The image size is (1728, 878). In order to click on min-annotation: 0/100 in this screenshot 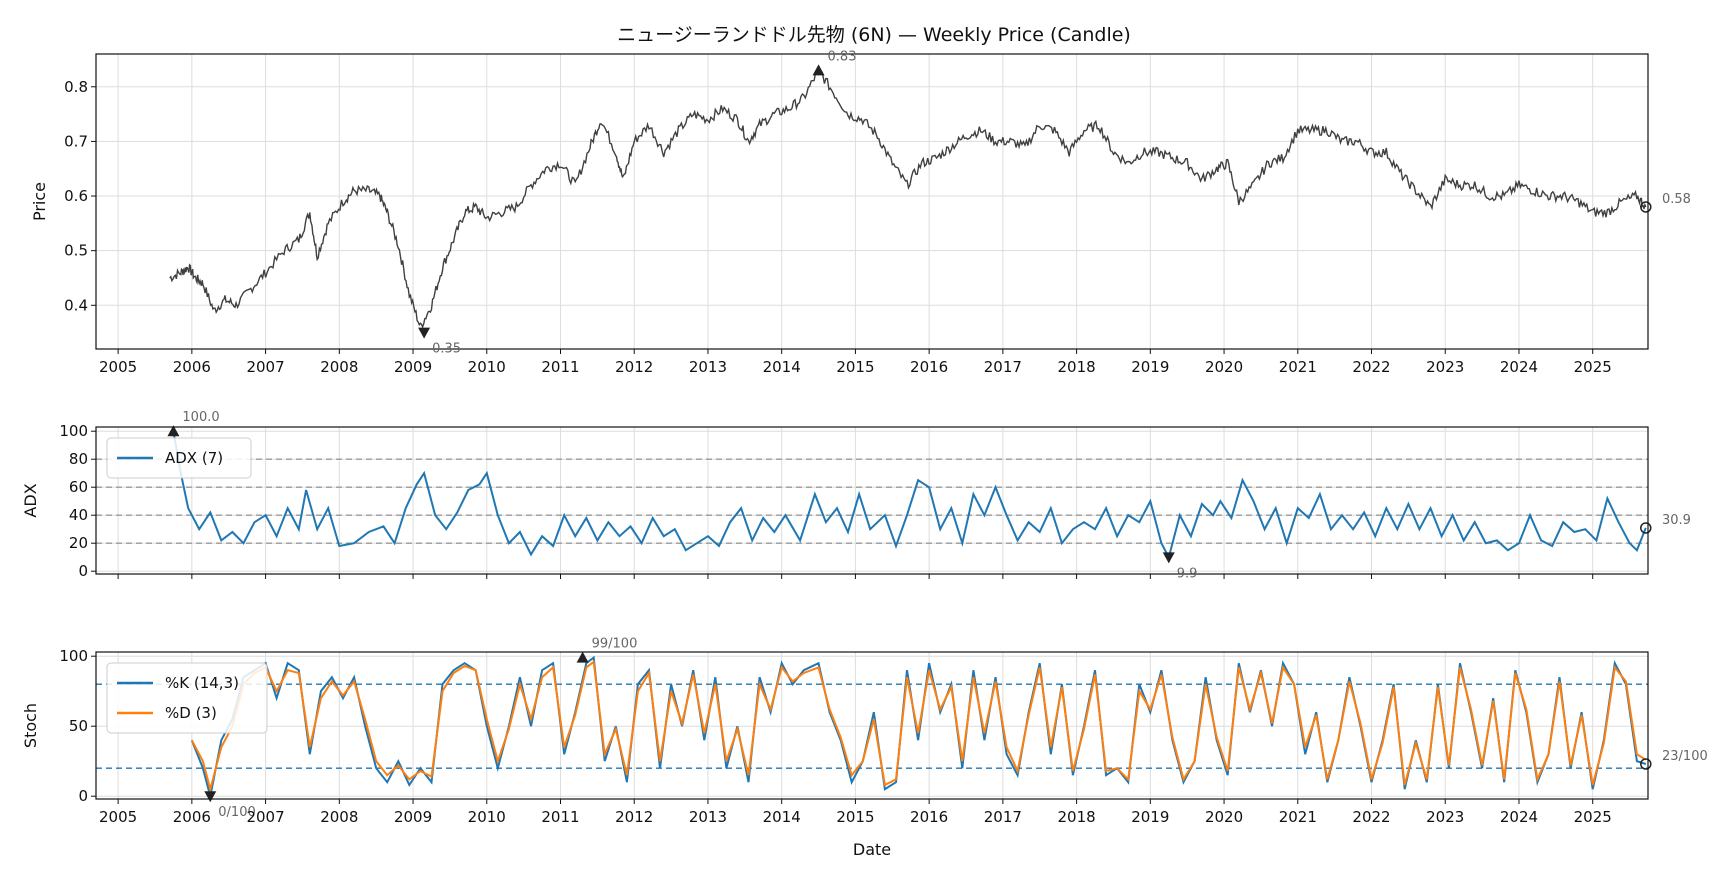, I will do `click(236, 812)`.